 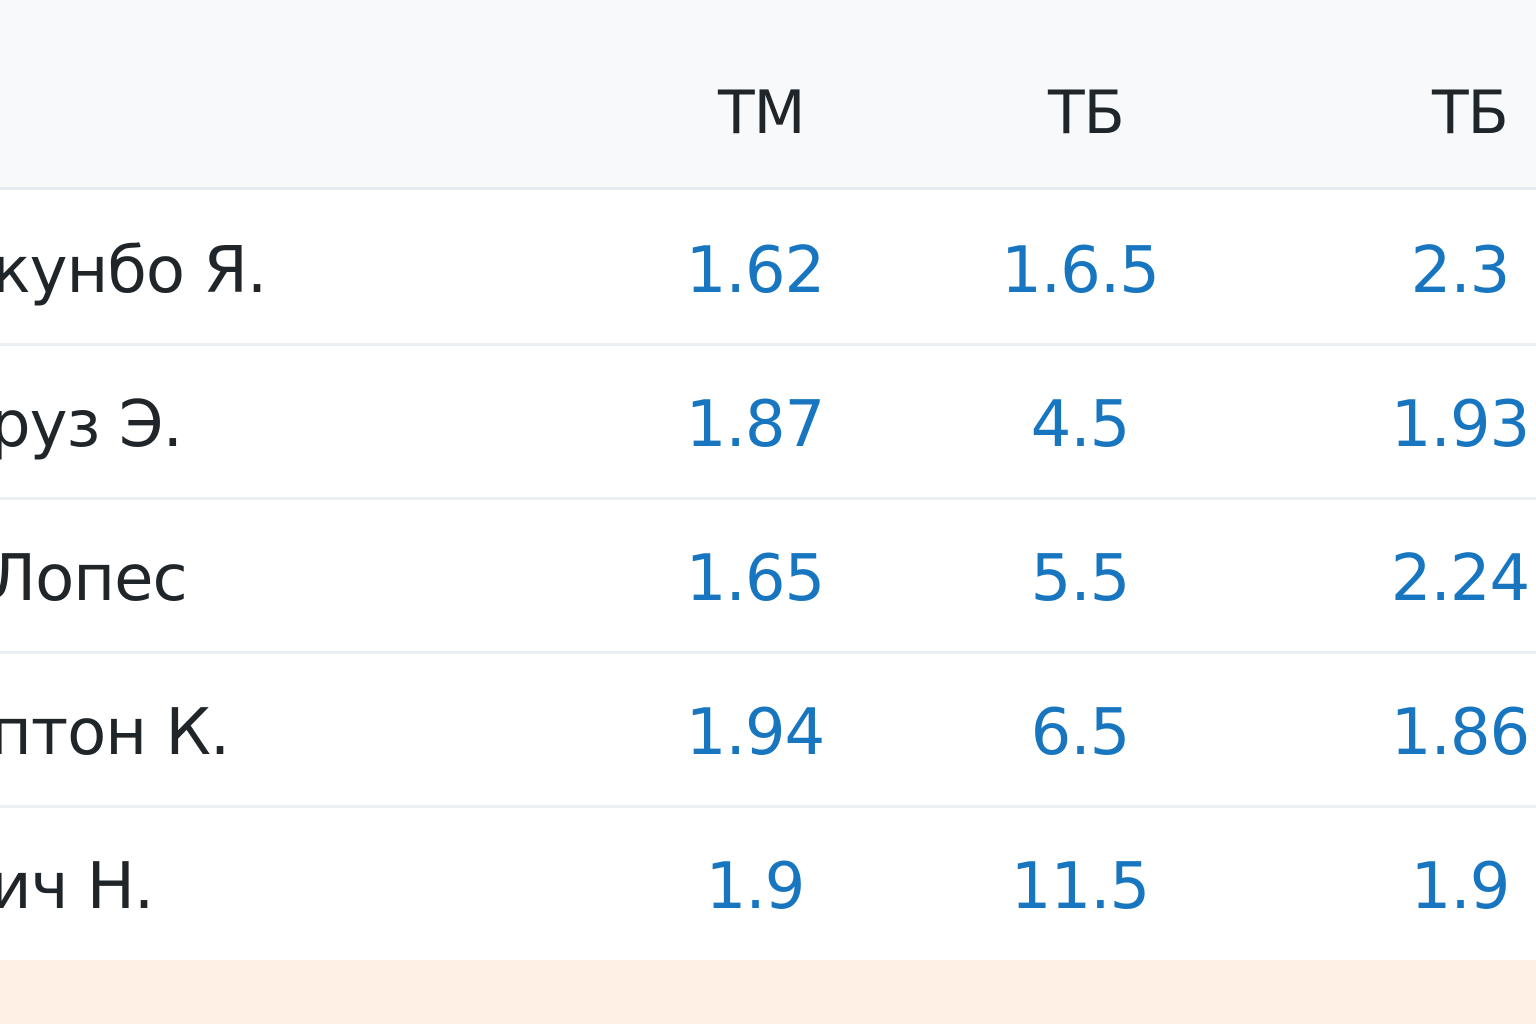 I want to click on odd-button: 1.86, so click(x=1460, y=733).